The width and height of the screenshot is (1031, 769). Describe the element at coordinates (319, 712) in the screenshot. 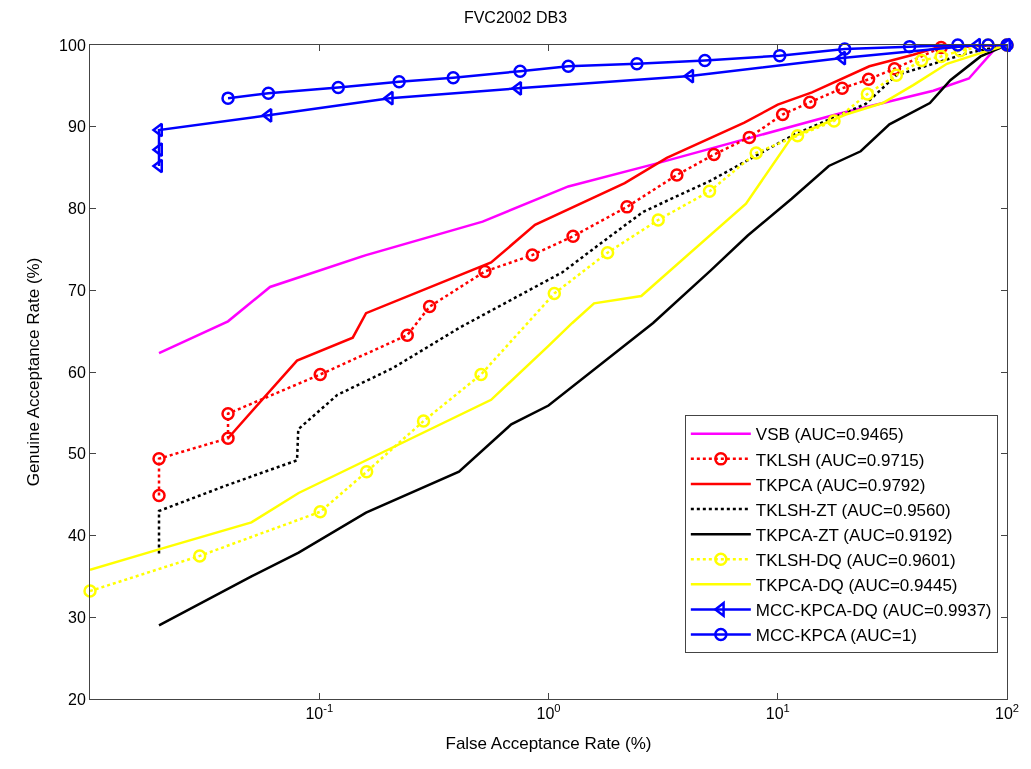

I see `x-tick-label: 10$^{-1}$` at that location.